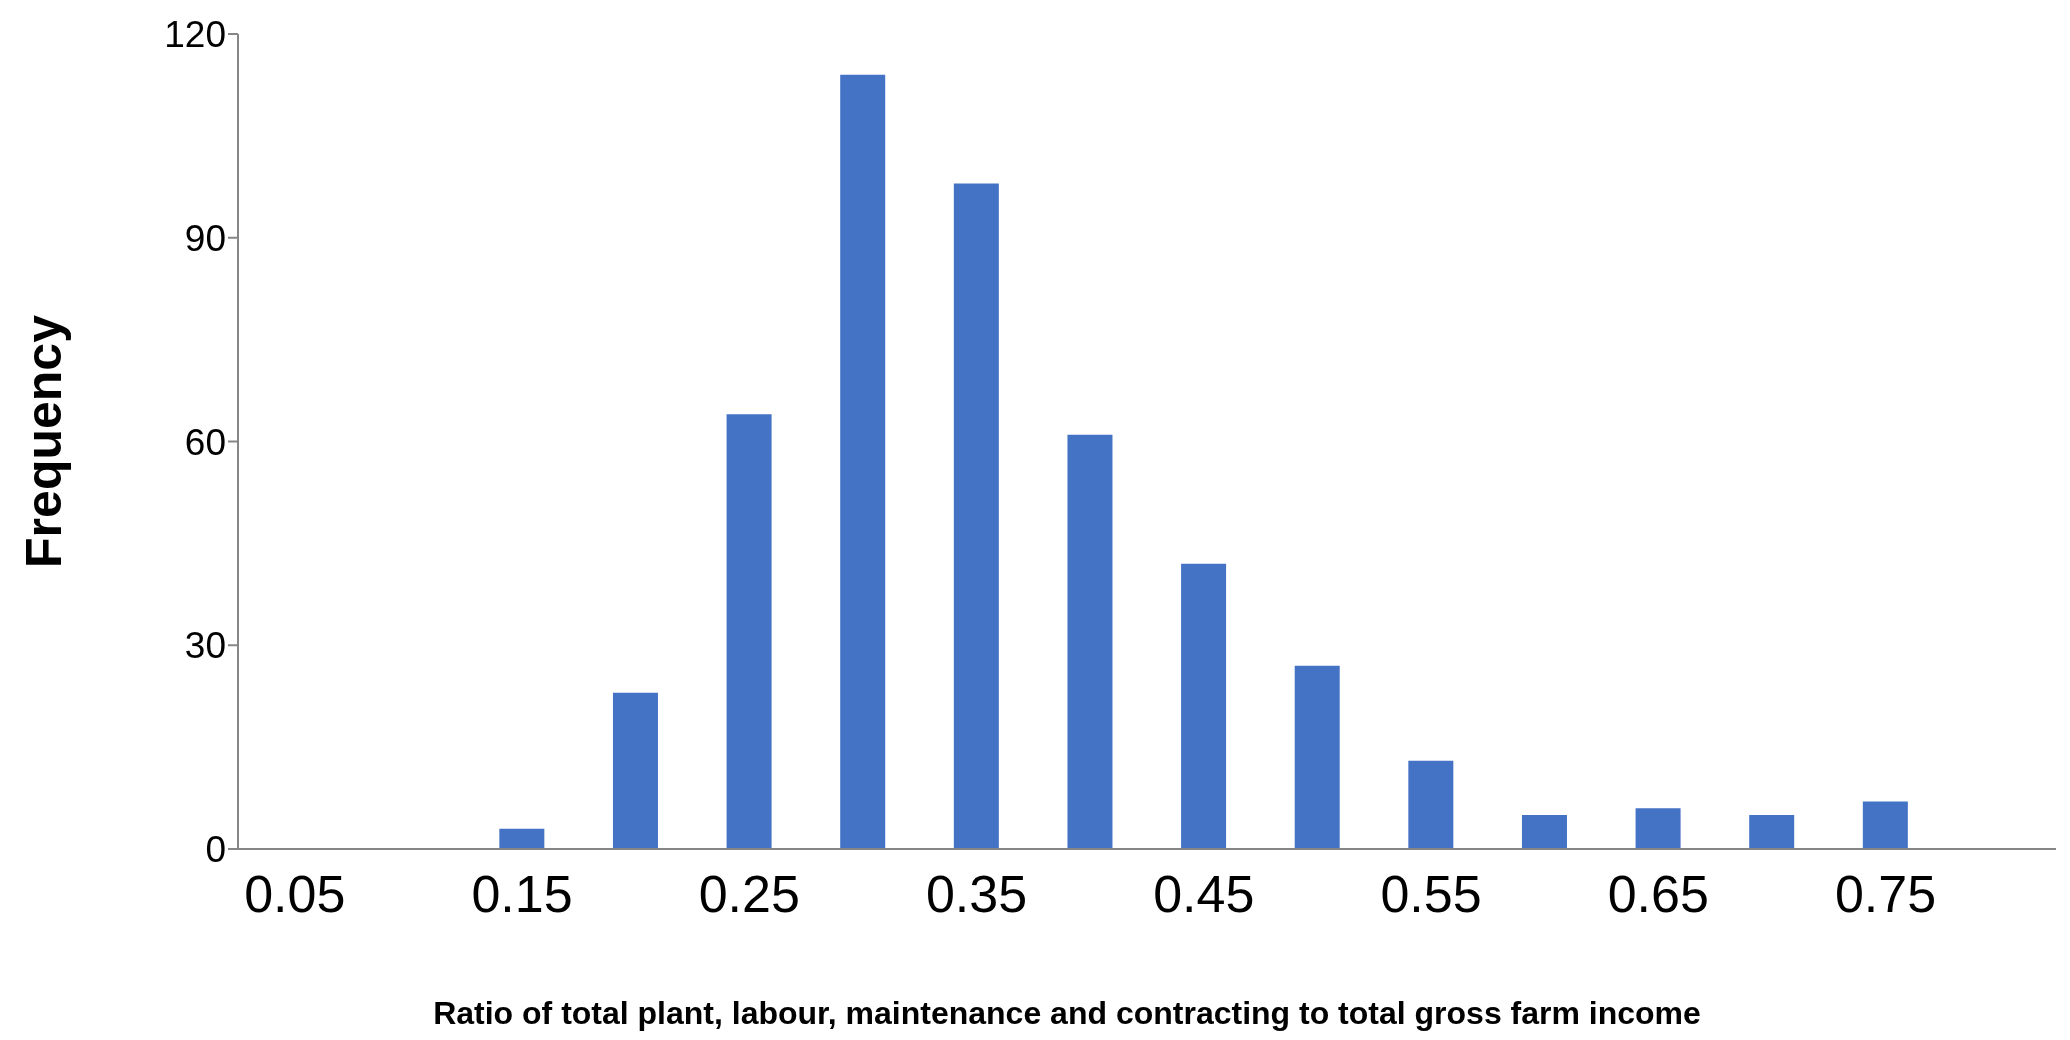 This screenshot has height=1040, width=2070. Describe the element at coordinates (749, 893) in the screenshot. I see `x-tick-label: 0.25` at that location.